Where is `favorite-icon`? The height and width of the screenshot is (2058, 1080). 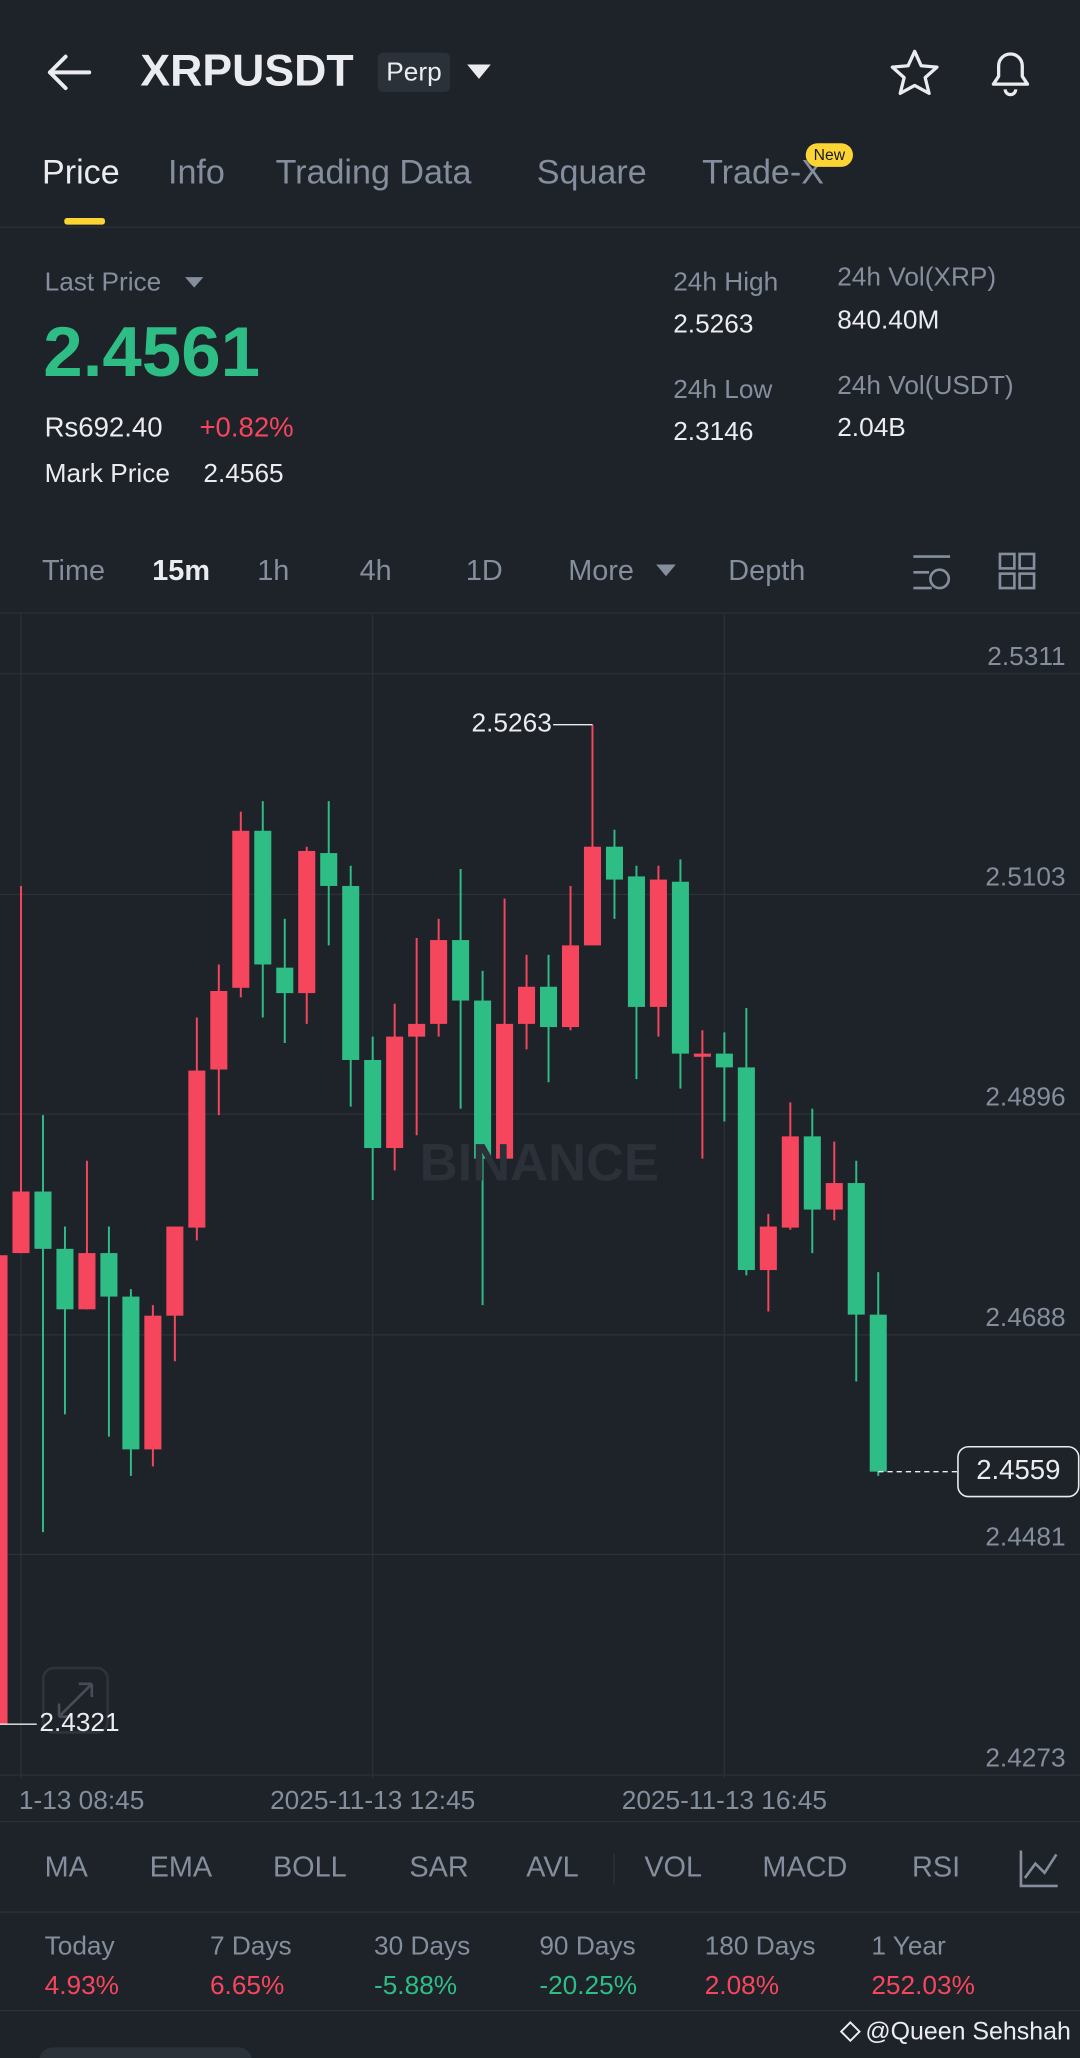 favorite-icon is located at coordinates (914, 72).